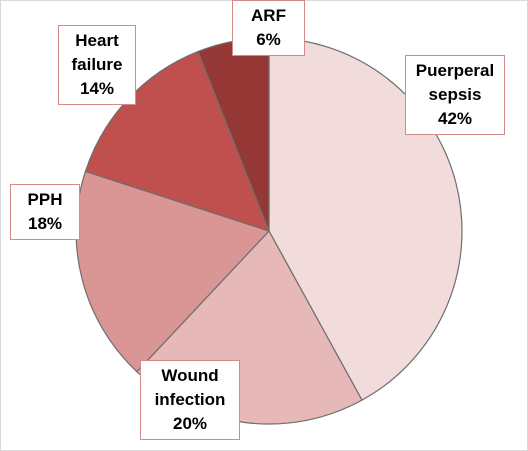 This screenshot has width=528, height=451. What do you see at coordinates (268, 15) in the screenshot?
I see `category-label: ARF` at bounding box center [268, 15].